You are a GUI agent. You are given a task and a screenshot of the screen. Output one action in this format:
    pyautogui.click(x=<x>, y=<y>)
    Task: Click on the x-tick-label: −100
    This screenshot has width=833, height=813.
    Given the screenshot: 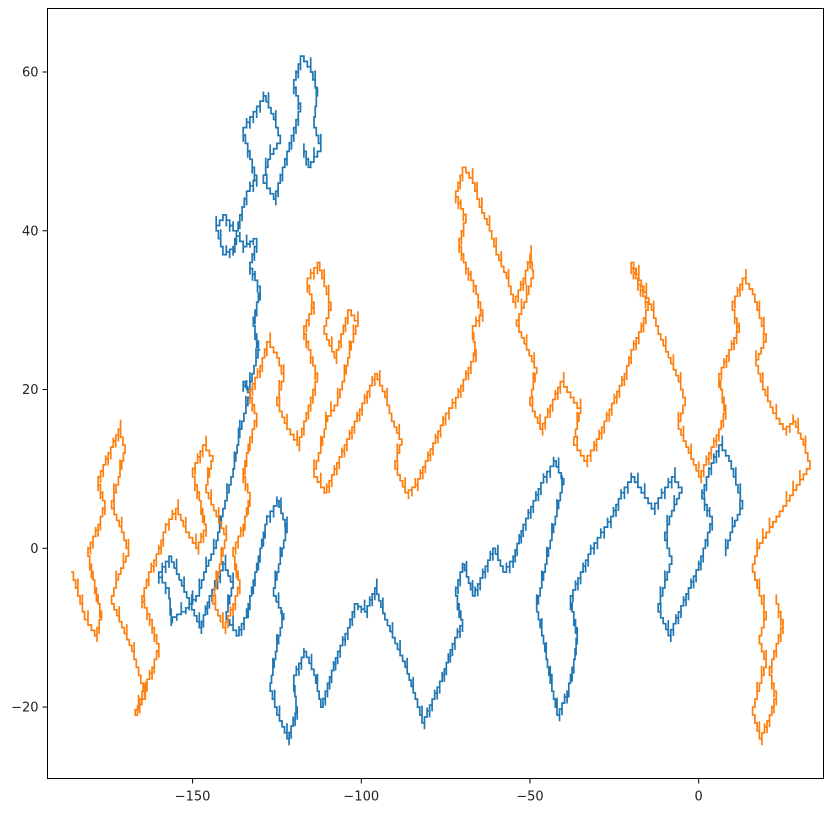 What is the action you would take?
    pyautogui.click(x=361, y=797)
    